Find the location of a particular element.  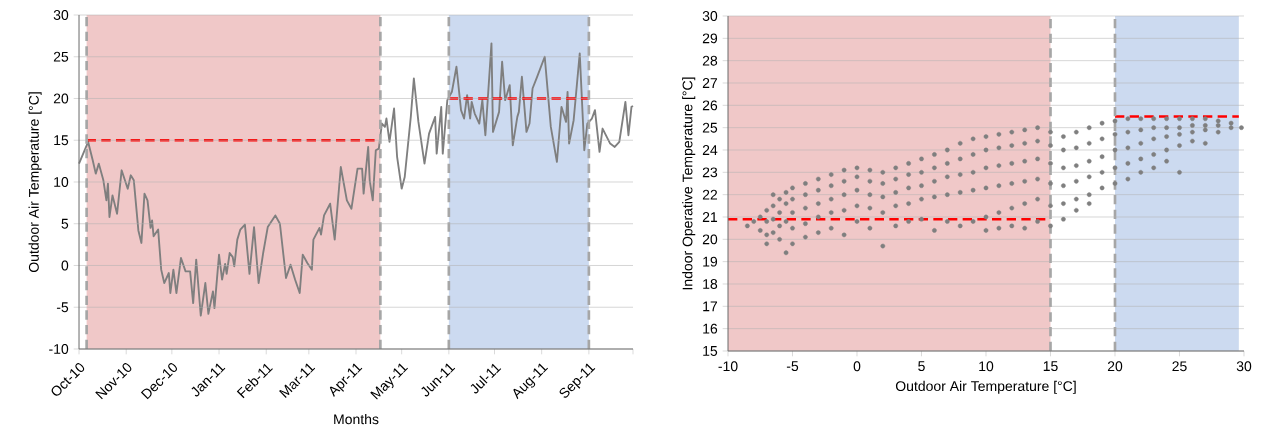

x-tick-label: -10 is located at coordinates (728, 366).